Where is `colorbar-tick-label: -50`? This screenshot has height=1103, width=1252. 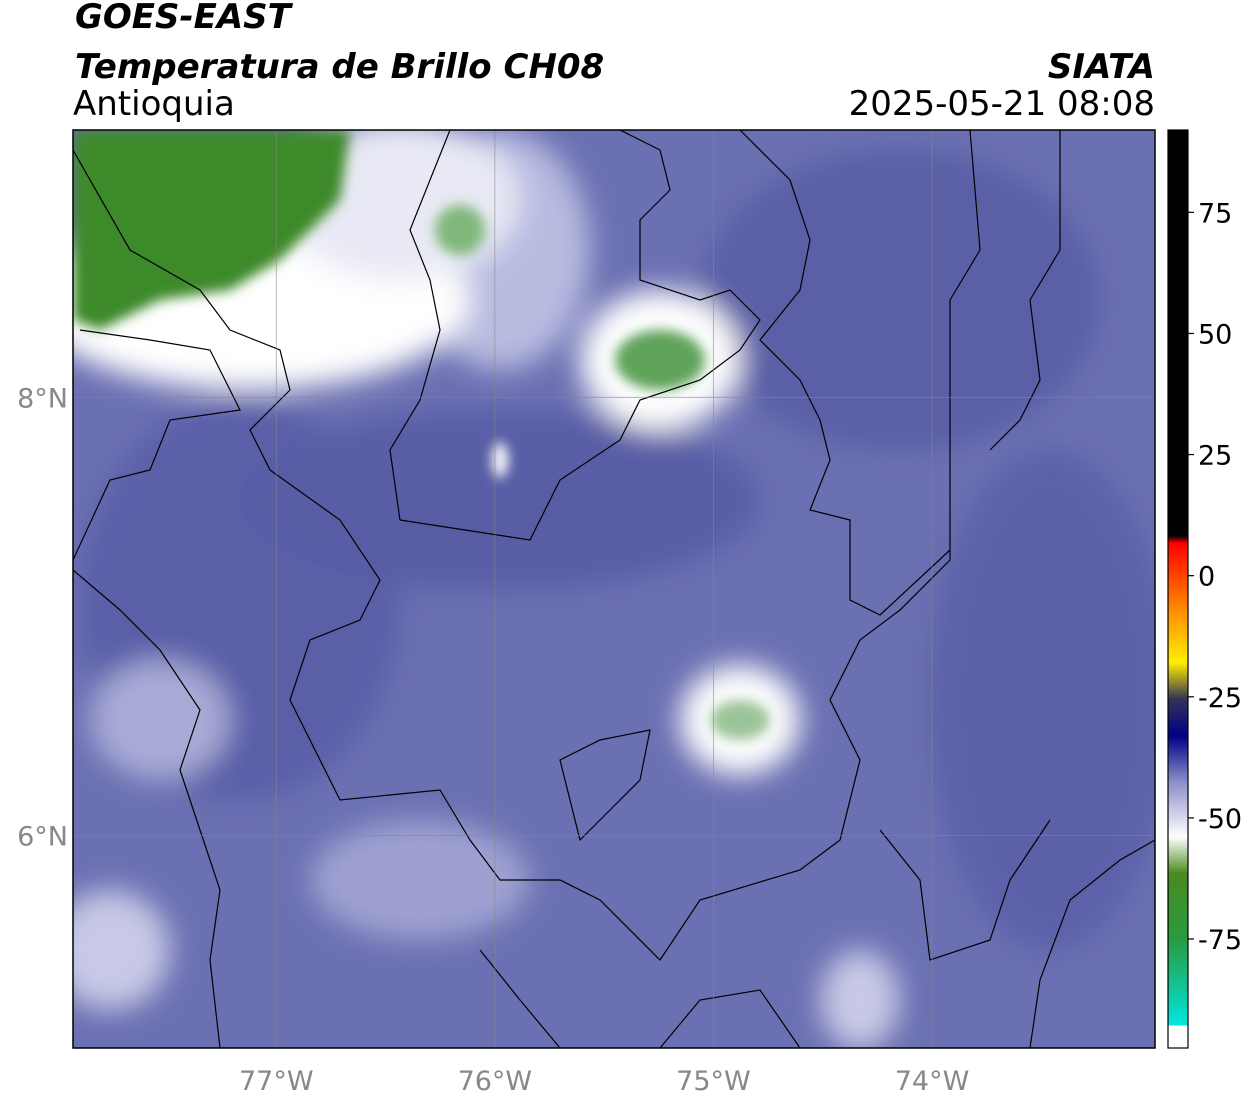 colorbar-tick-label: -50 is located at coordinates (1220, 819).